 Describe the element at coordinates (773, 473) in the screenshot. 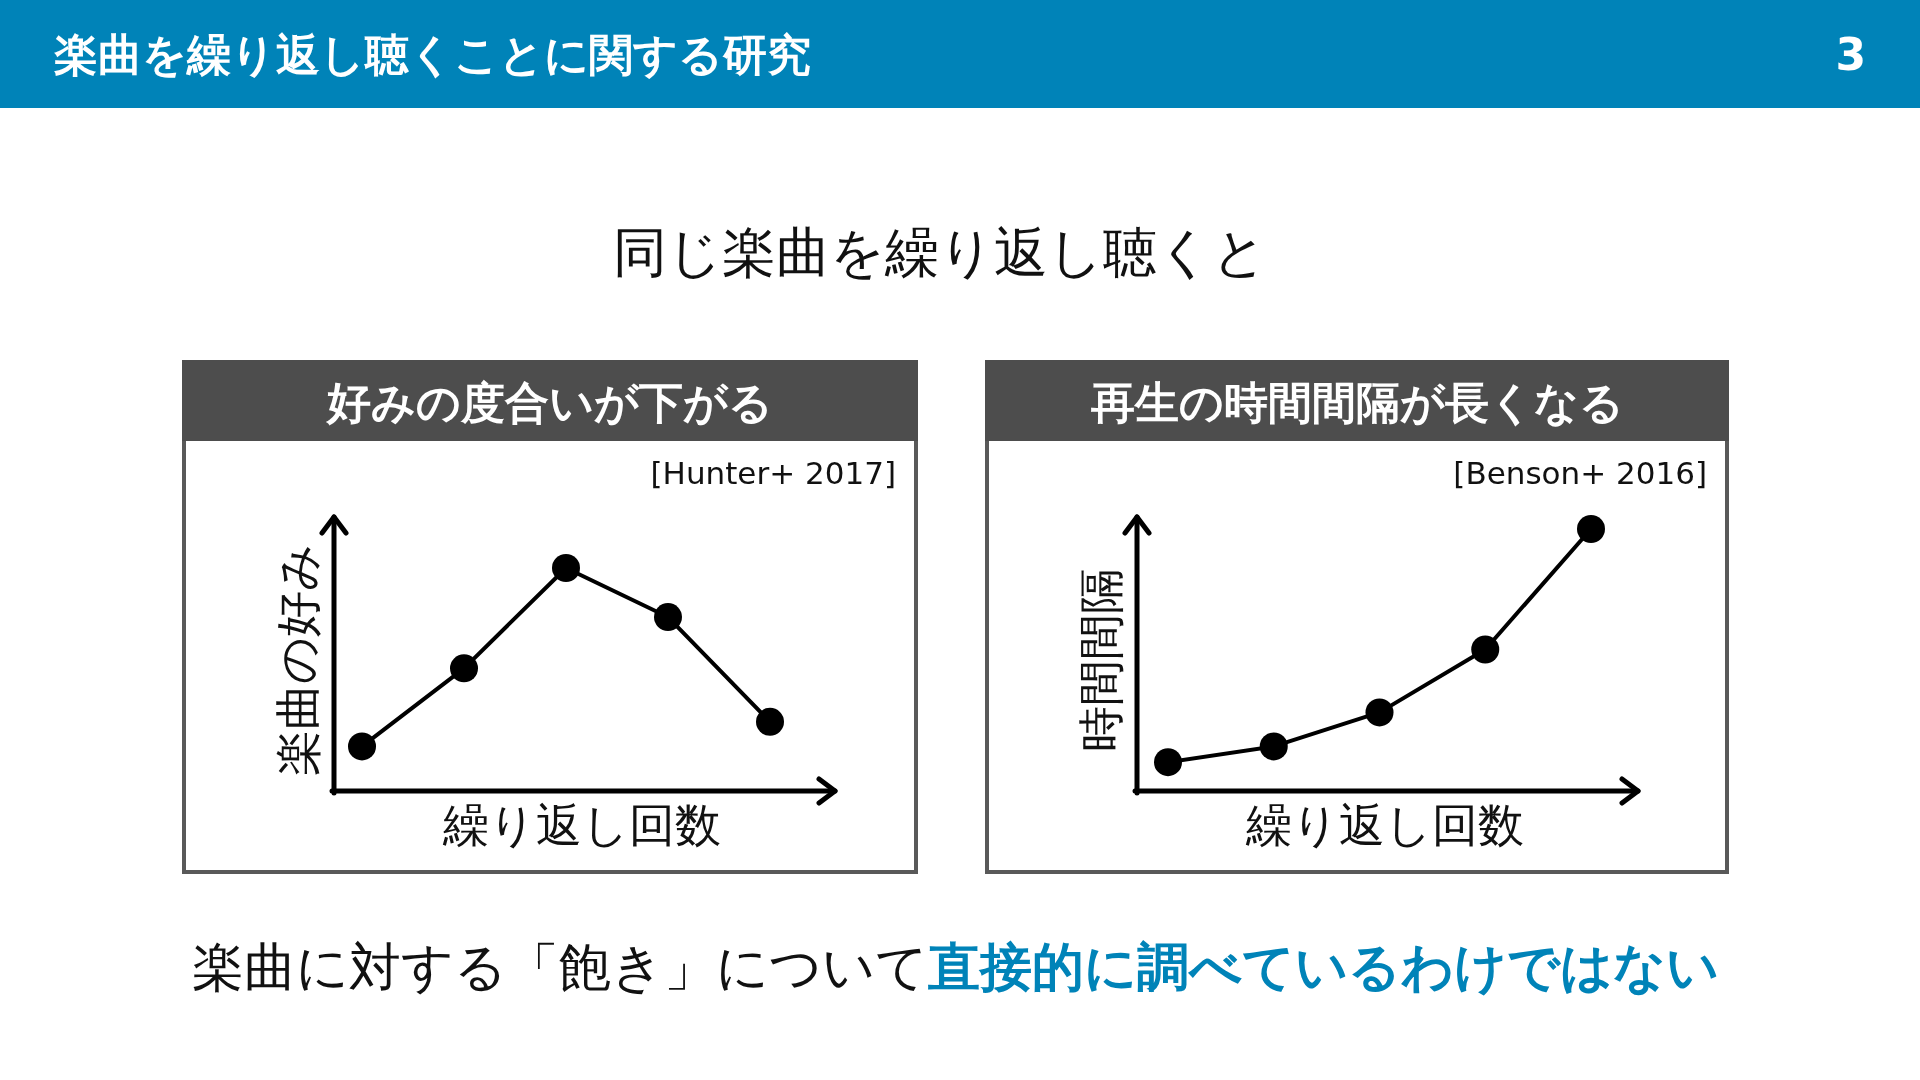

I see `text: [Hunter+ 2017]` at that location.